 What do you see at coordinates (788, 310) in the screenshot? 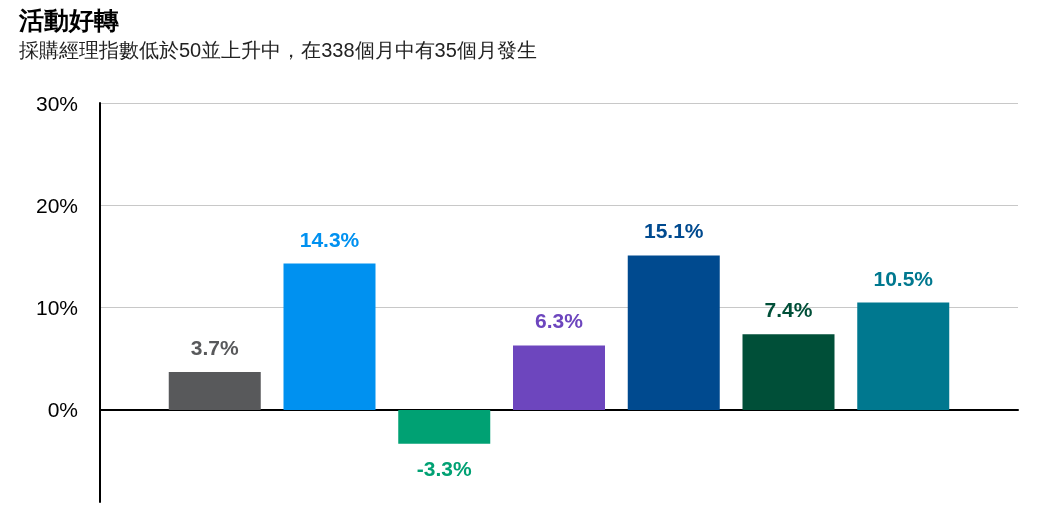
I see `data-label: 7.4%` at bounding box center [788, 310].